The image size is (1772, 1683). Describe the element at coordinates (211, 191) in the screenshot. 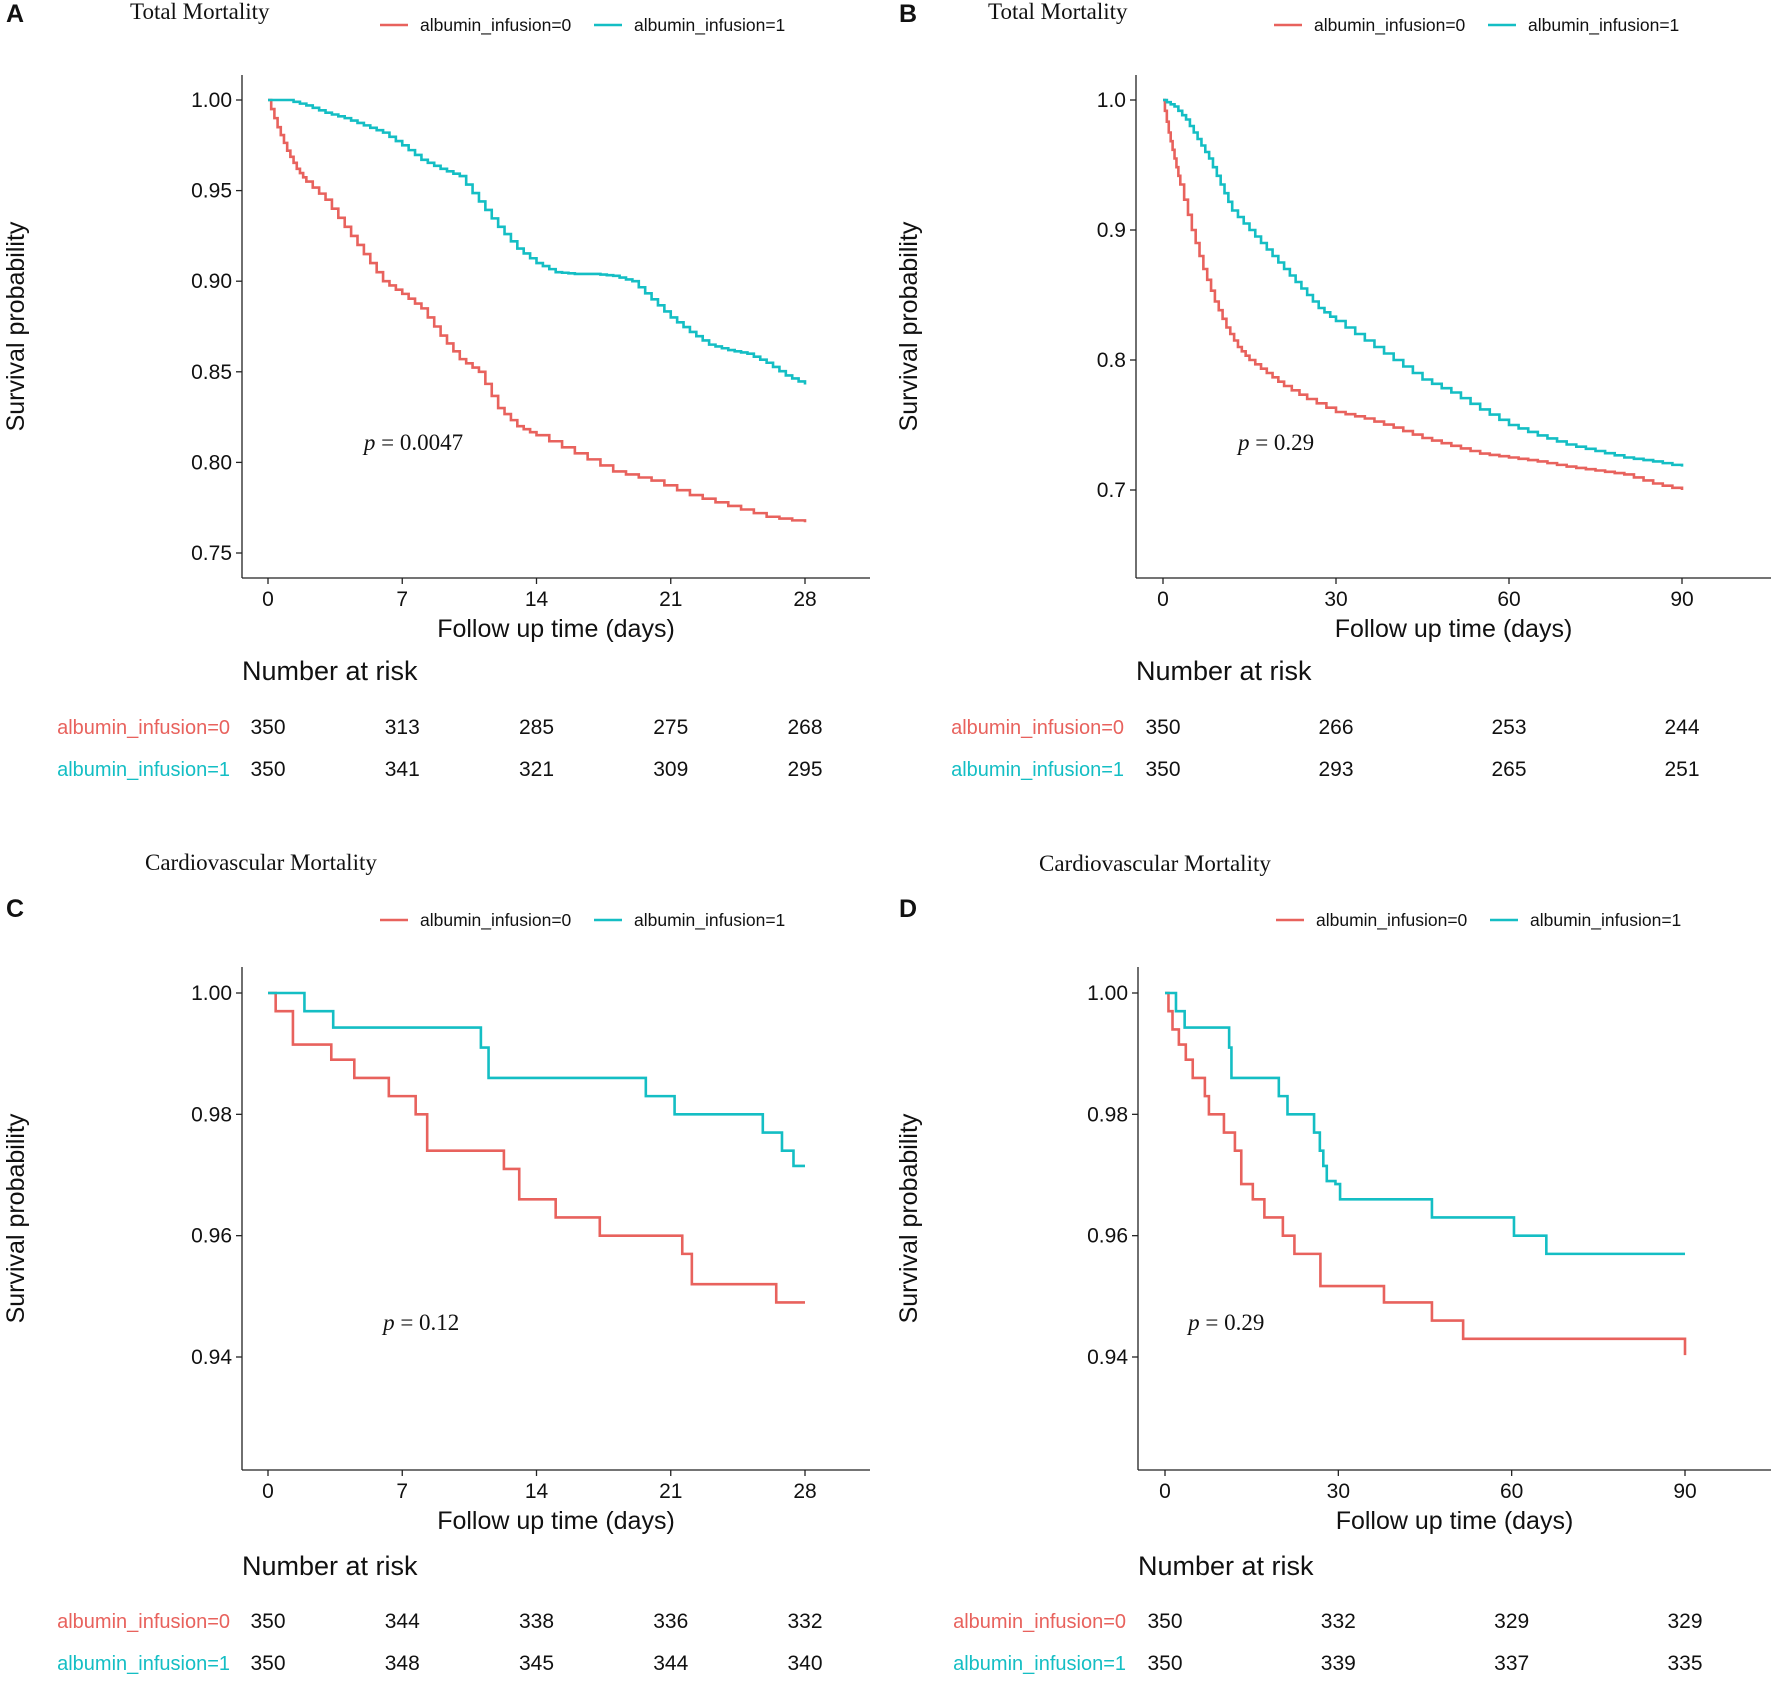

I see `y-tick-label: 0.95` at that location.